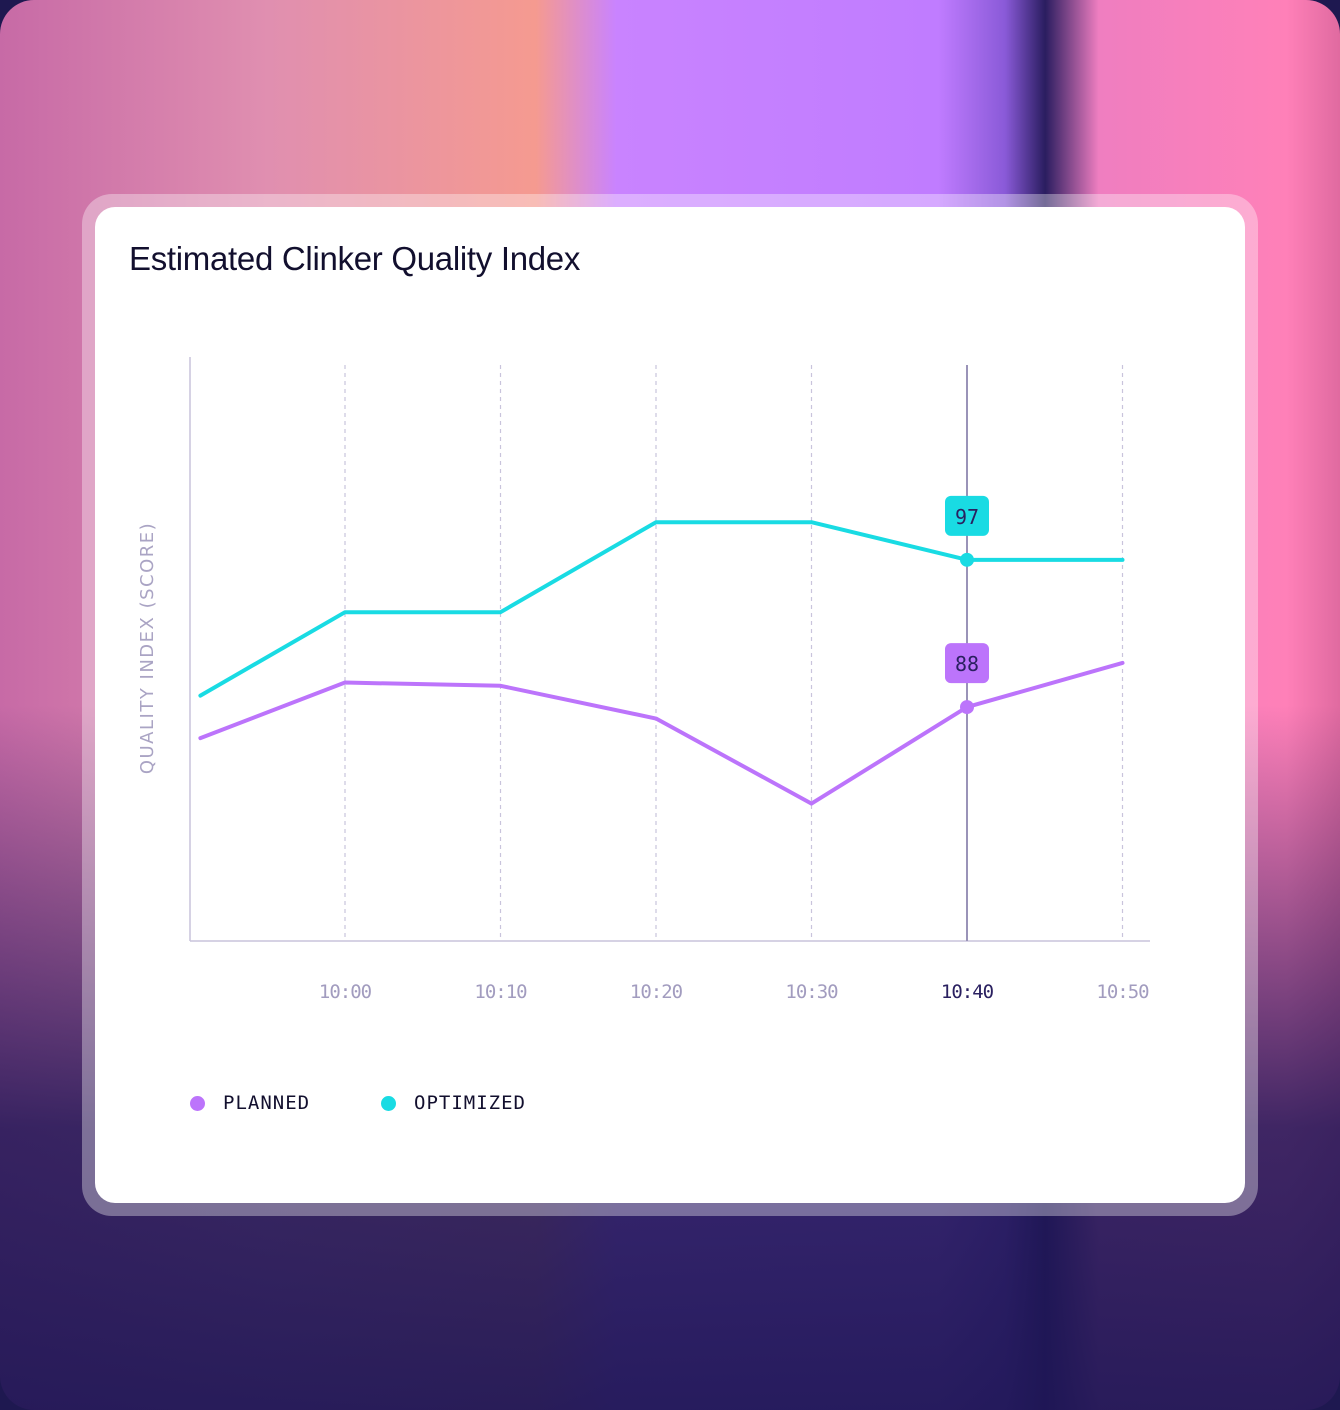  I want to click on legend-label: PLANNED, so click(267, 1103).